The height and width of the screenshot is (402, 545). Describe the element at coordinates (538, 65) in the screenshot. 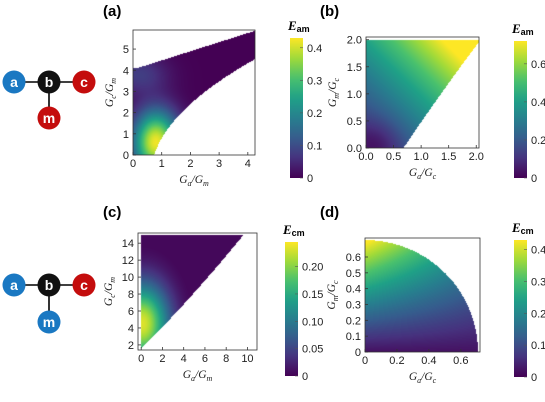

I see `colorbar-tick-label: 0.6` at that location.